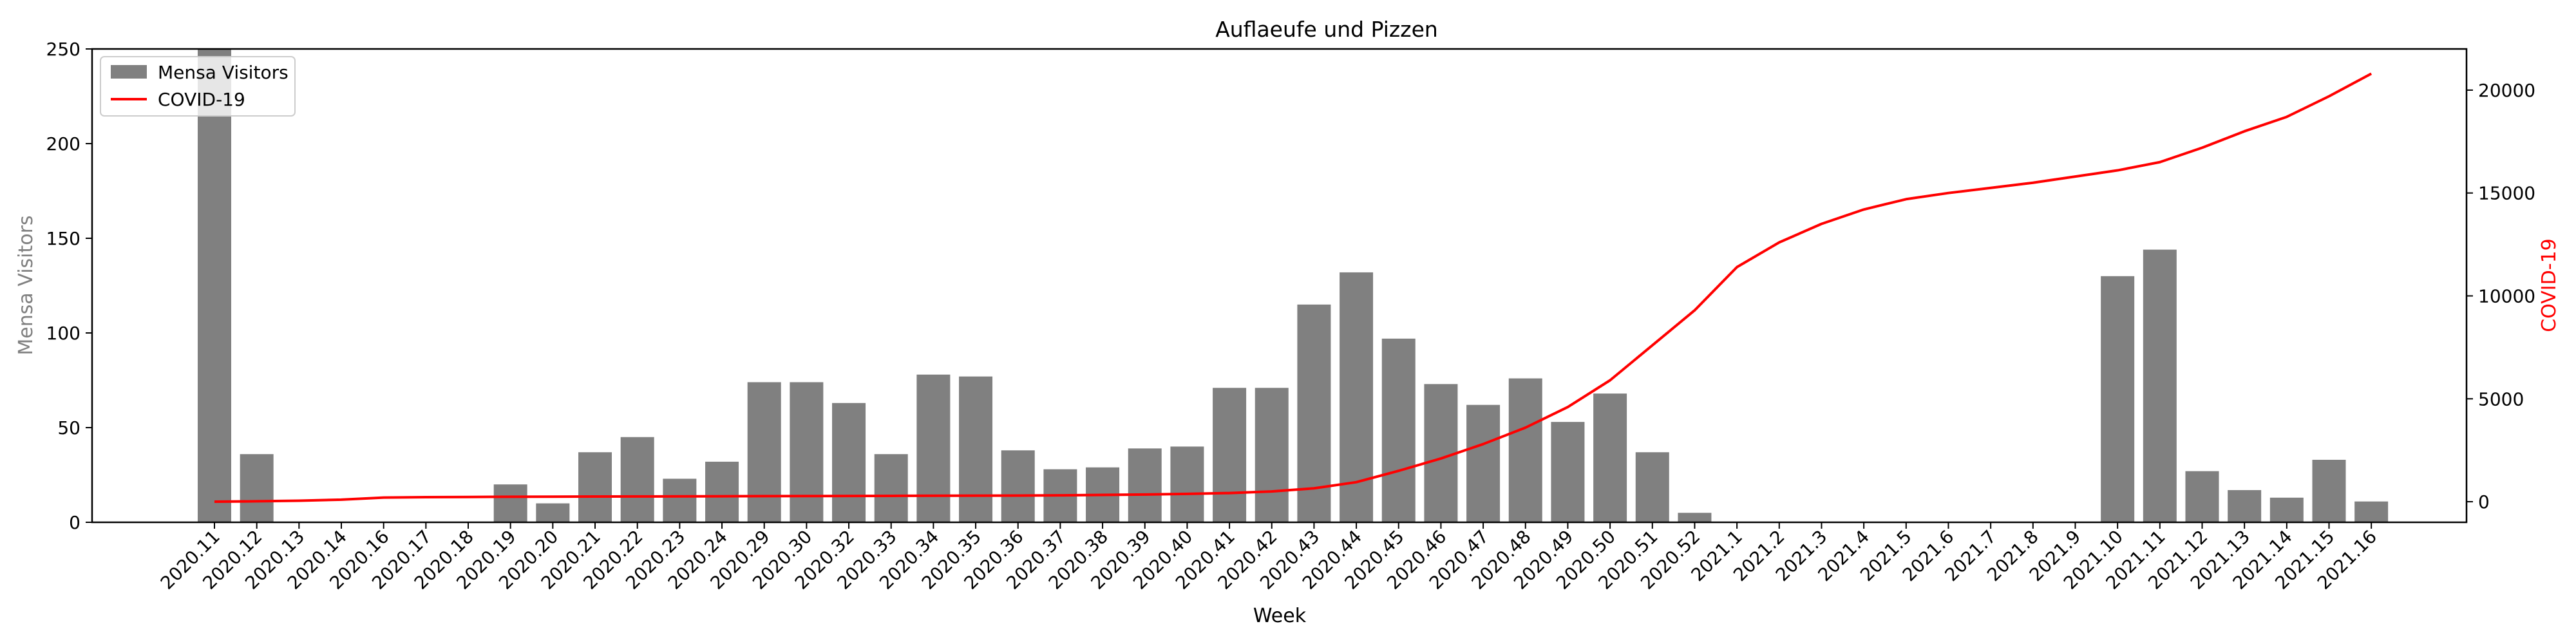 Image resolution: width=2576 pixels, height=644 pixels. What do you see at coordinates (1326, 30) in the screenshot?
I see `chart-title: Auflaeufe und Pizzen` at bounding box center [1326, 30].